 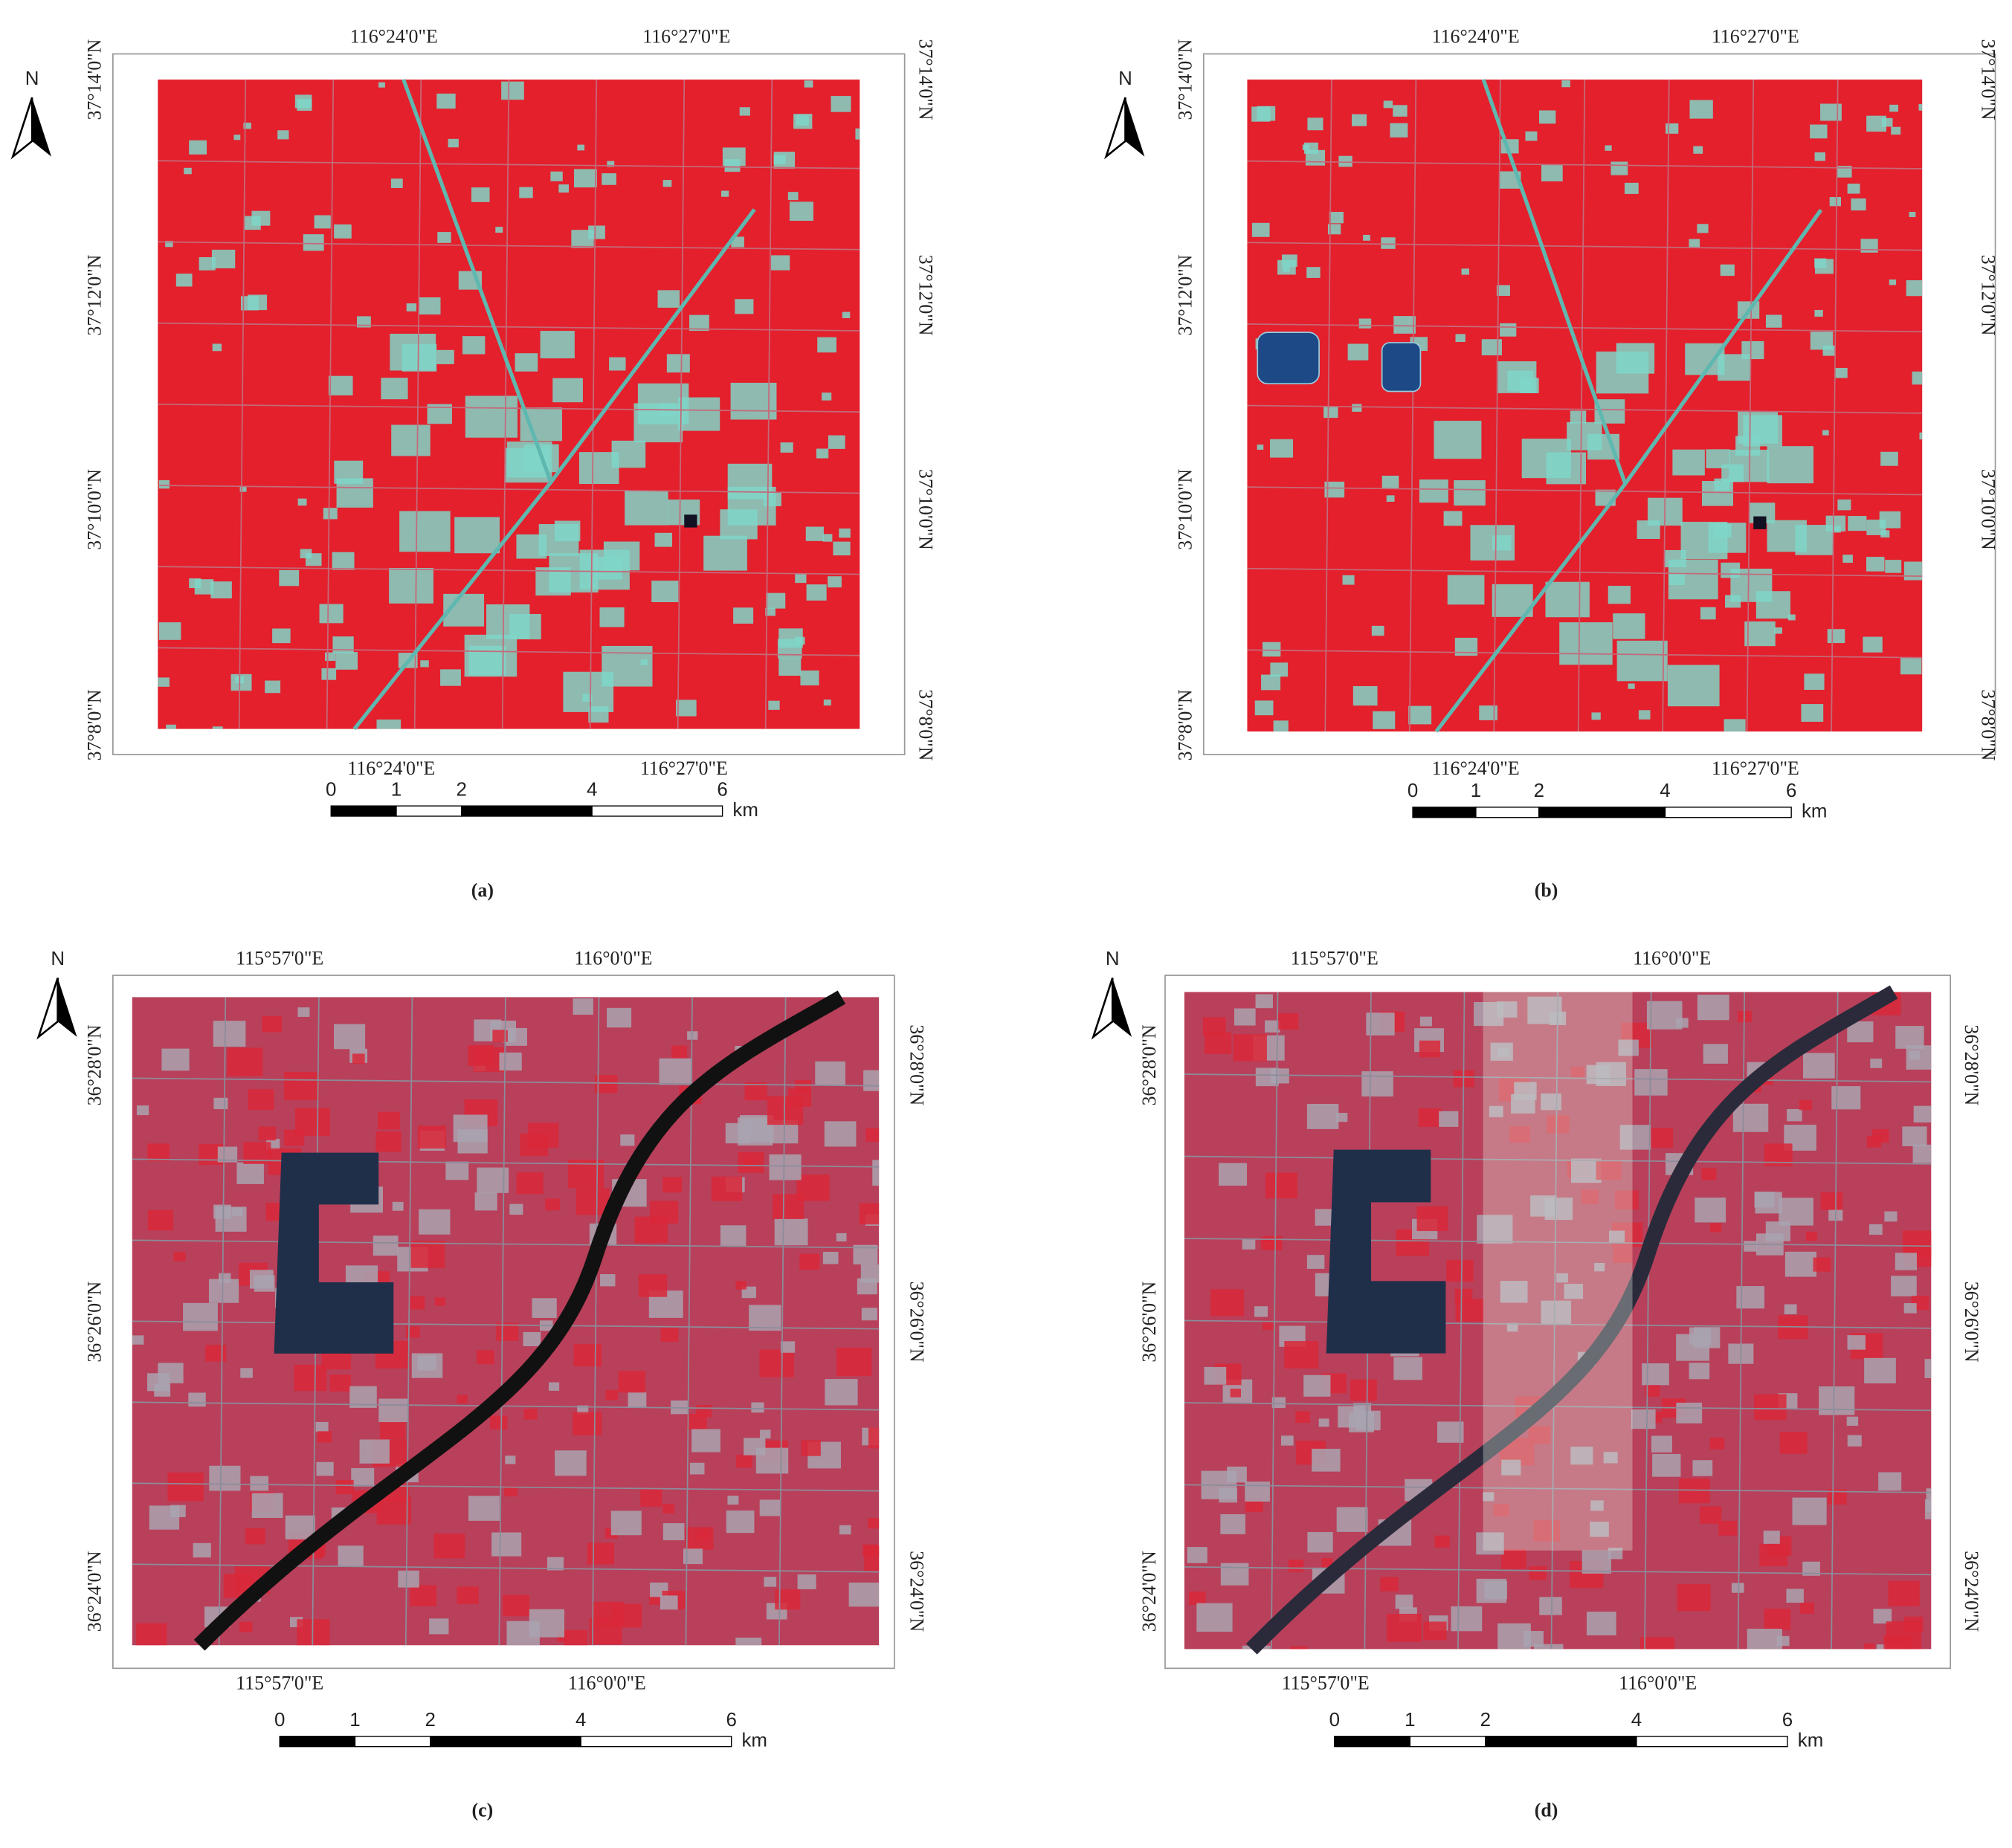 What do you see at coordinates (580, 1721) in the screenshot?
I see `scale-label: 4` at bounding box center [580, 1721].